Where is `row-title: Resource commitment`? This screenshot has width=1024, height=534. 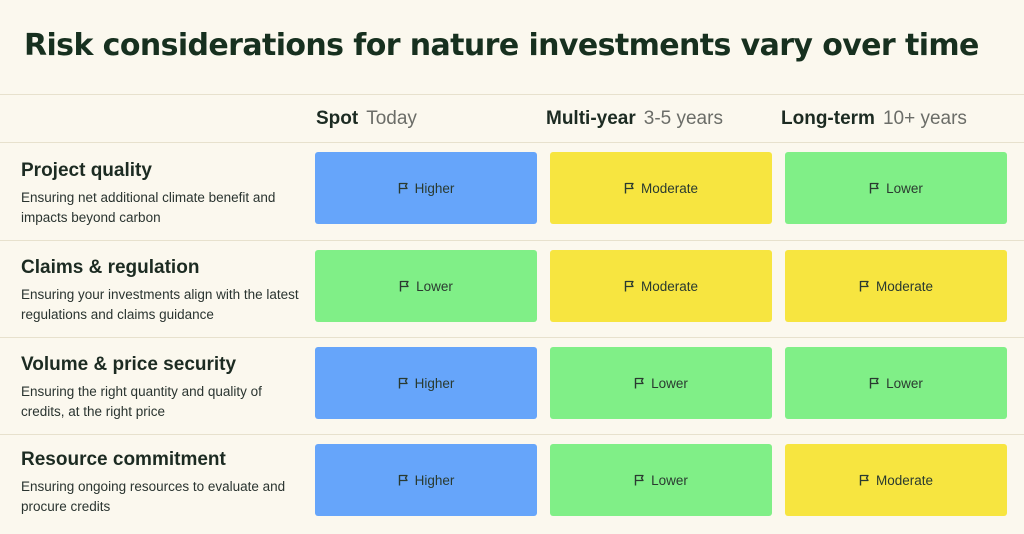
row-title: Resource commitment is located at coordinates (123, 459).